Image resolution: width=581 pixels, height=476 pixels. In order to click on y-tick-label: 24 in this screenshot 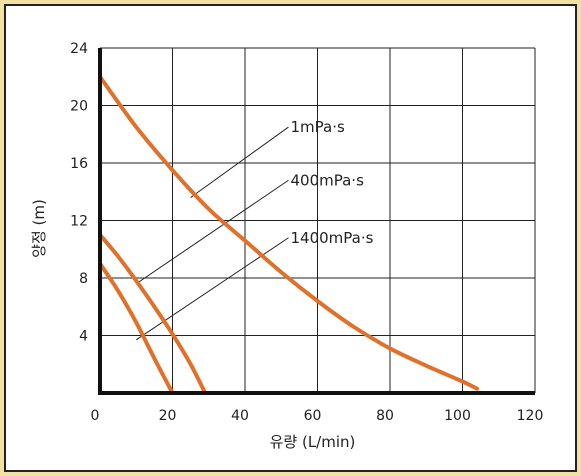, I will do `click(79, 49)`.